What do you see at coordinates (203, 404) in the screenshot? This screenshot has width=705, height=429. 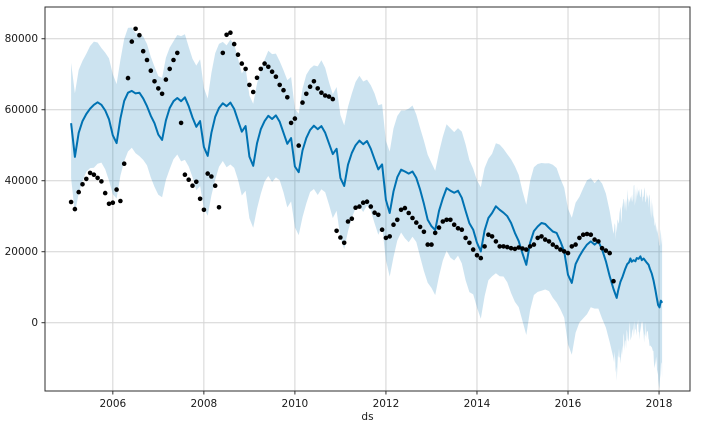 I see `x-tick-label: 2008` at bounding box center [203, 404].